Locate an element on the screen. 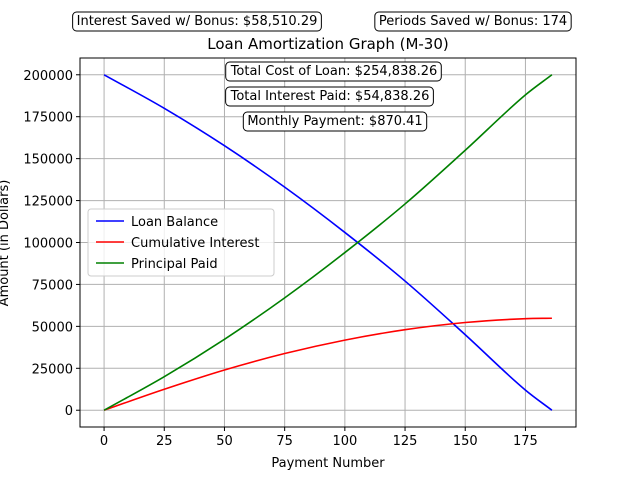  legend-frame is located at coordinates (181, 242).